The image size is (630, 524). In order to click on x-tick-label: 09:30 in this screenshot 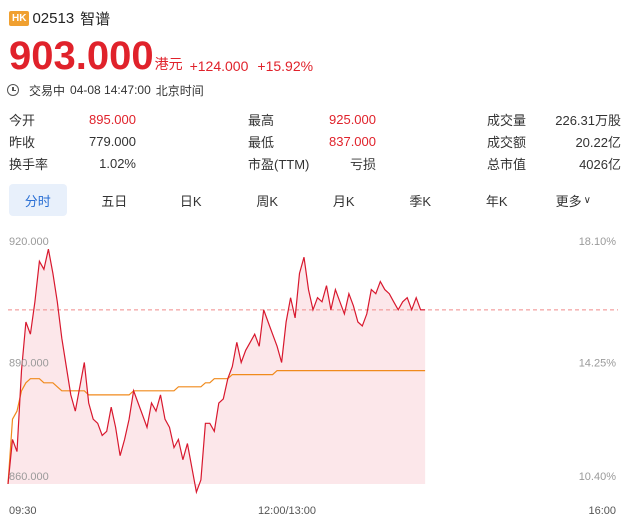, I will do `click(23, 511)`.